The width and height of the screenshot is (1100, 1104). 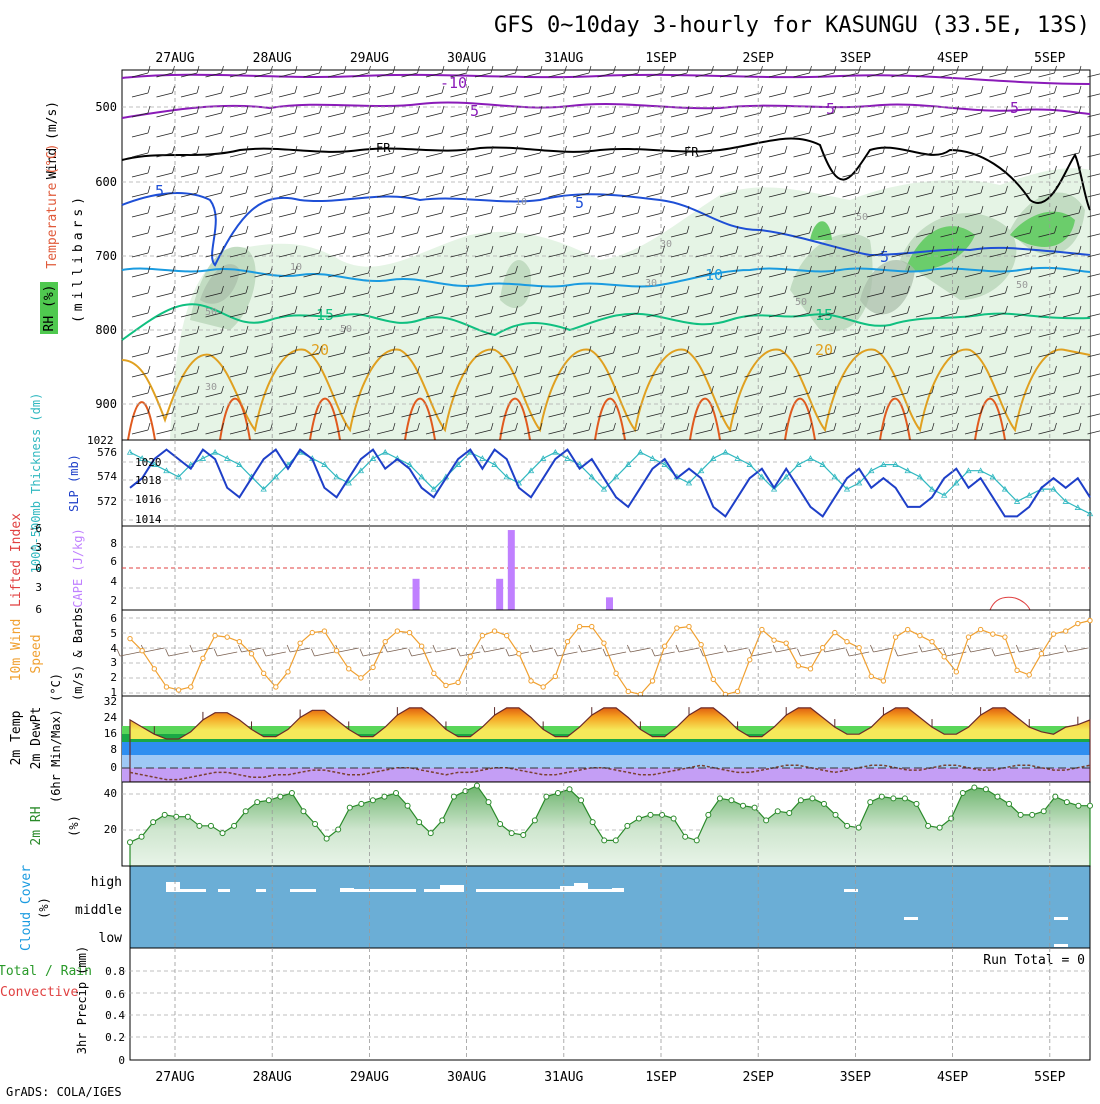 What do you see at coordinates (36, 653) in the screenshot?
I see `wind10m-ylabel-sub: Speed` at bounding box center [36, 653].